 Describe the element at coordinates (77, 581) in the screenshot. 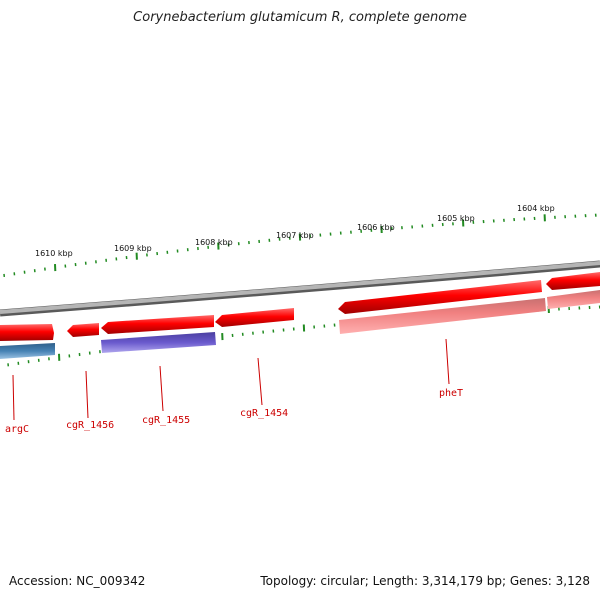

I see `accession-text: Accession: NC_009342` at that location.